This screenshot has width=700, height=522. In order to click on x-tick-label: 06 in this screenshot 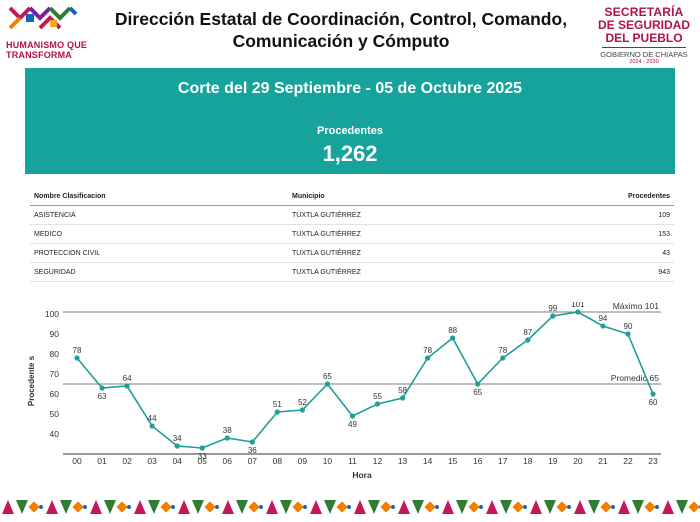, I will do `click(228, 461)`.